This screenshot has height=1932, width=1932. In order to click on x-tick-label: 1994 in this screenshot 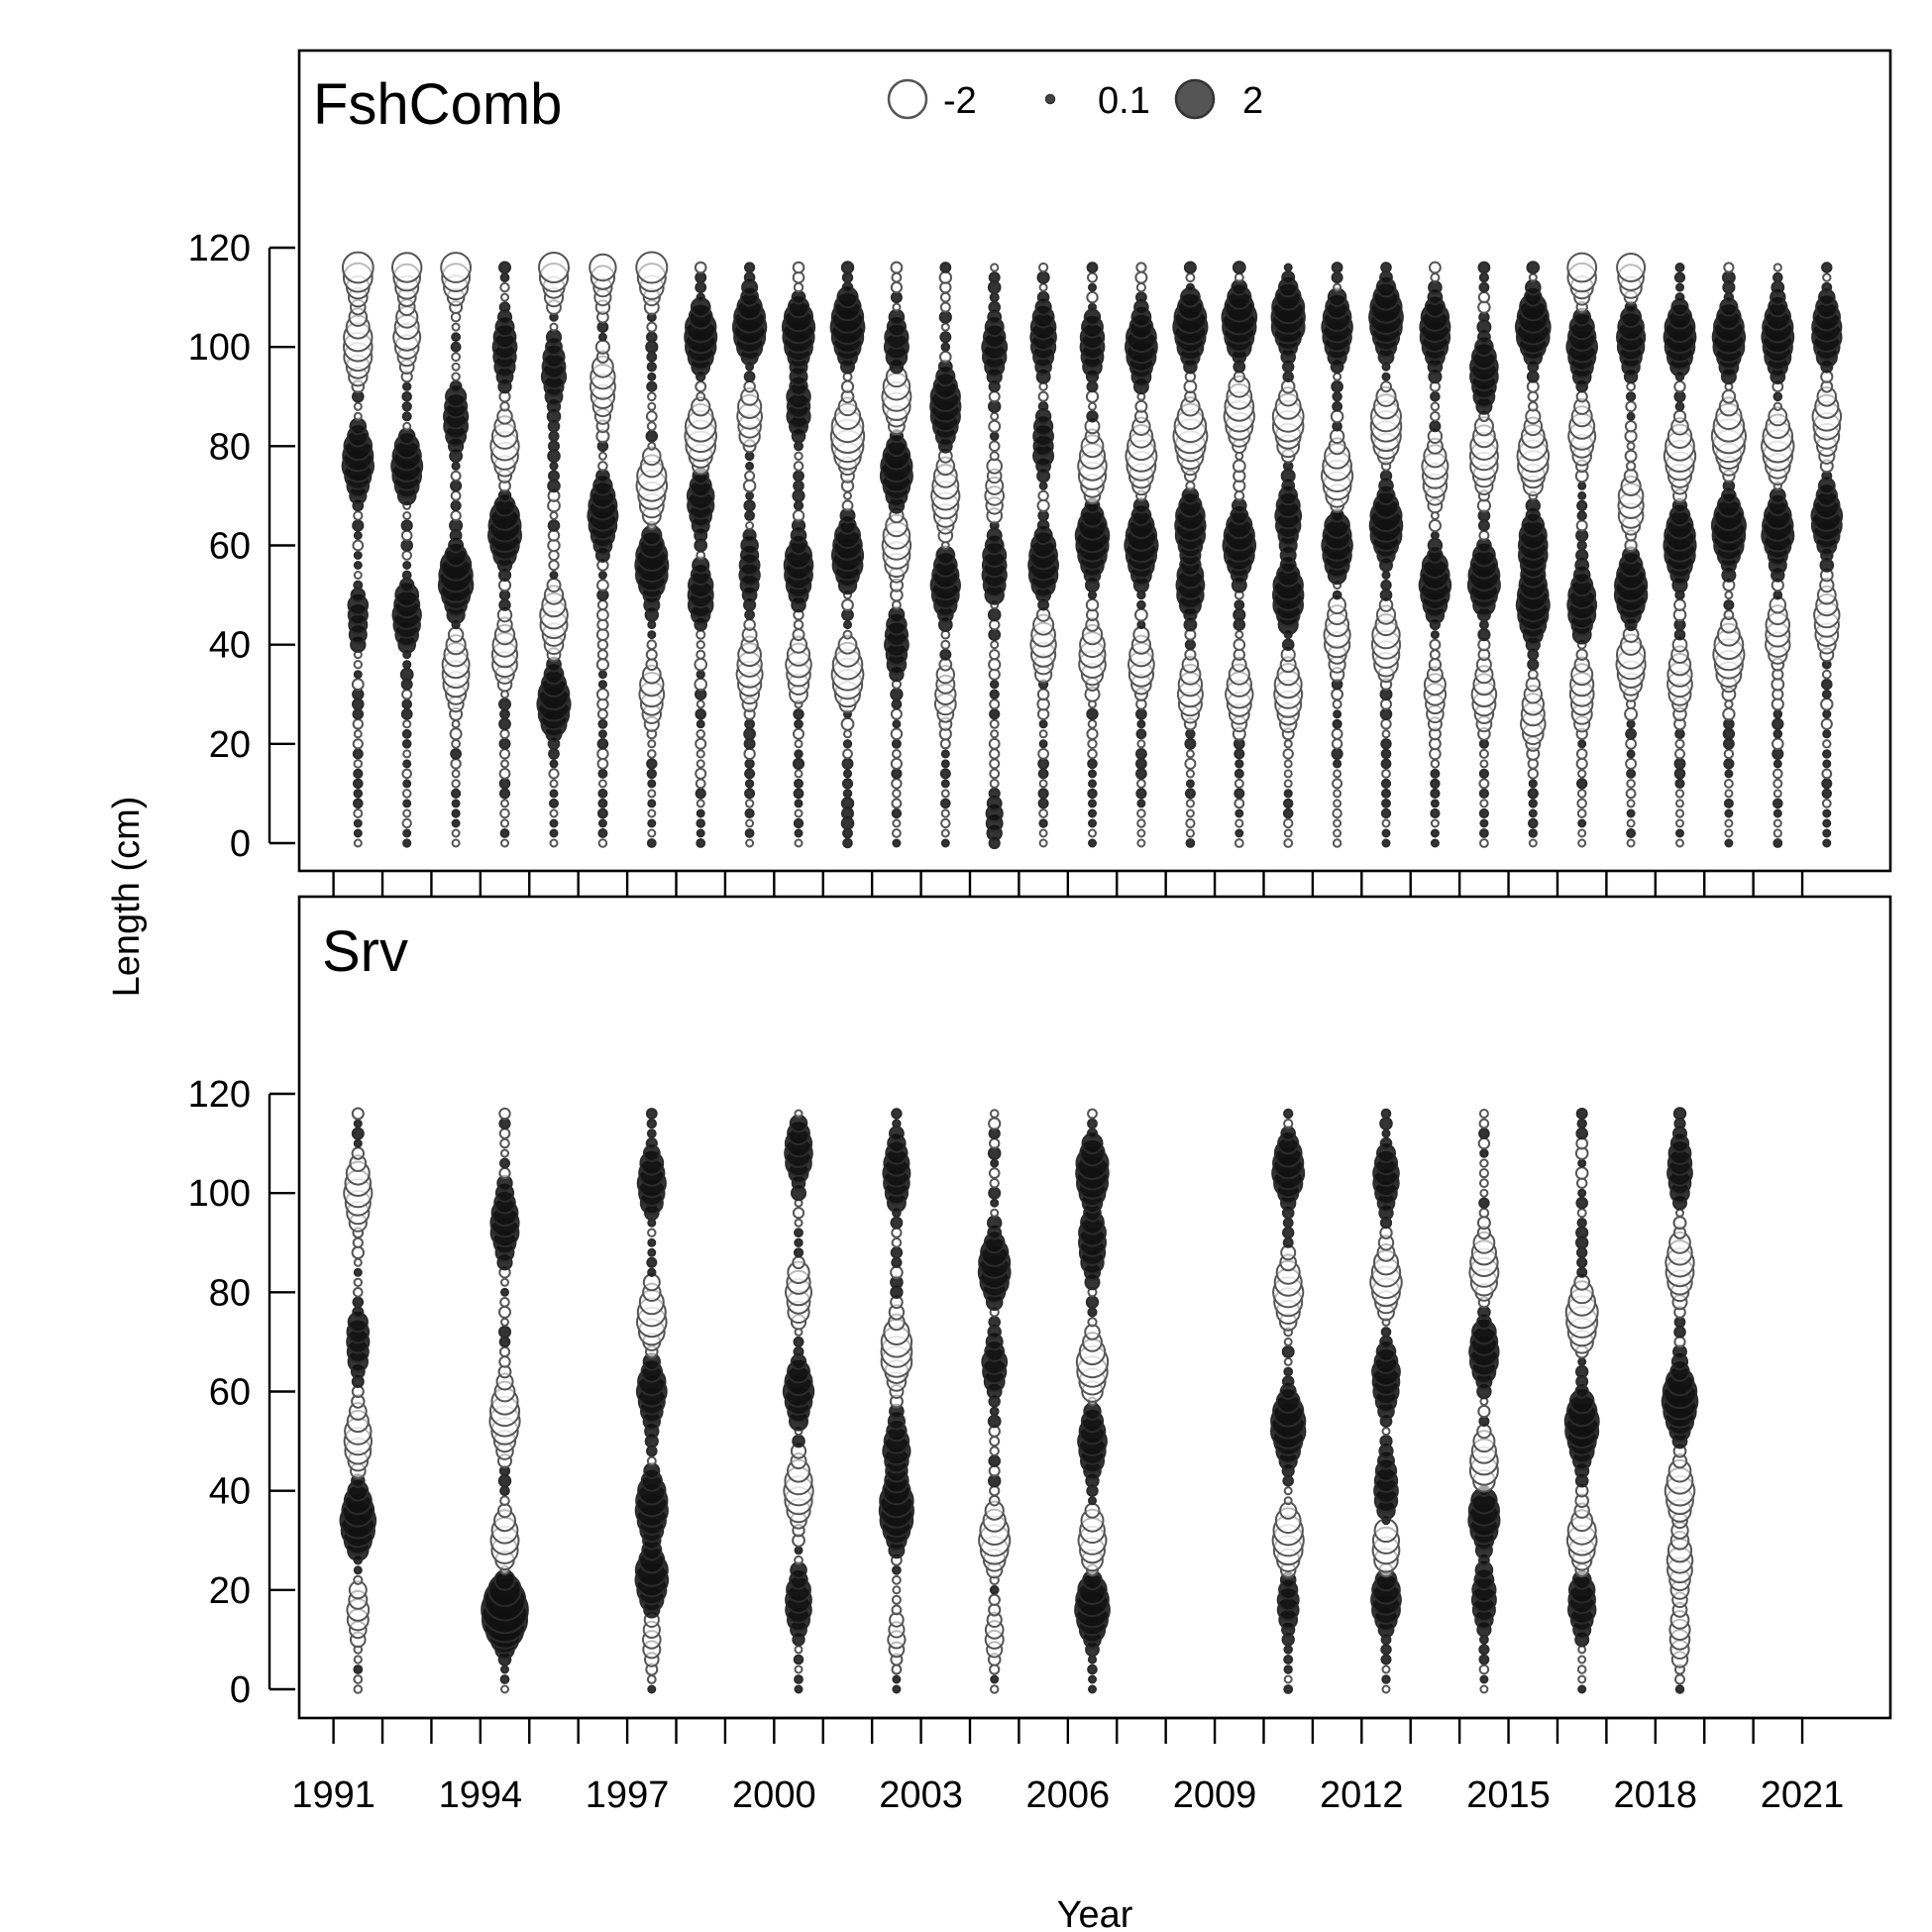, I will do `click(481, 1795)`.